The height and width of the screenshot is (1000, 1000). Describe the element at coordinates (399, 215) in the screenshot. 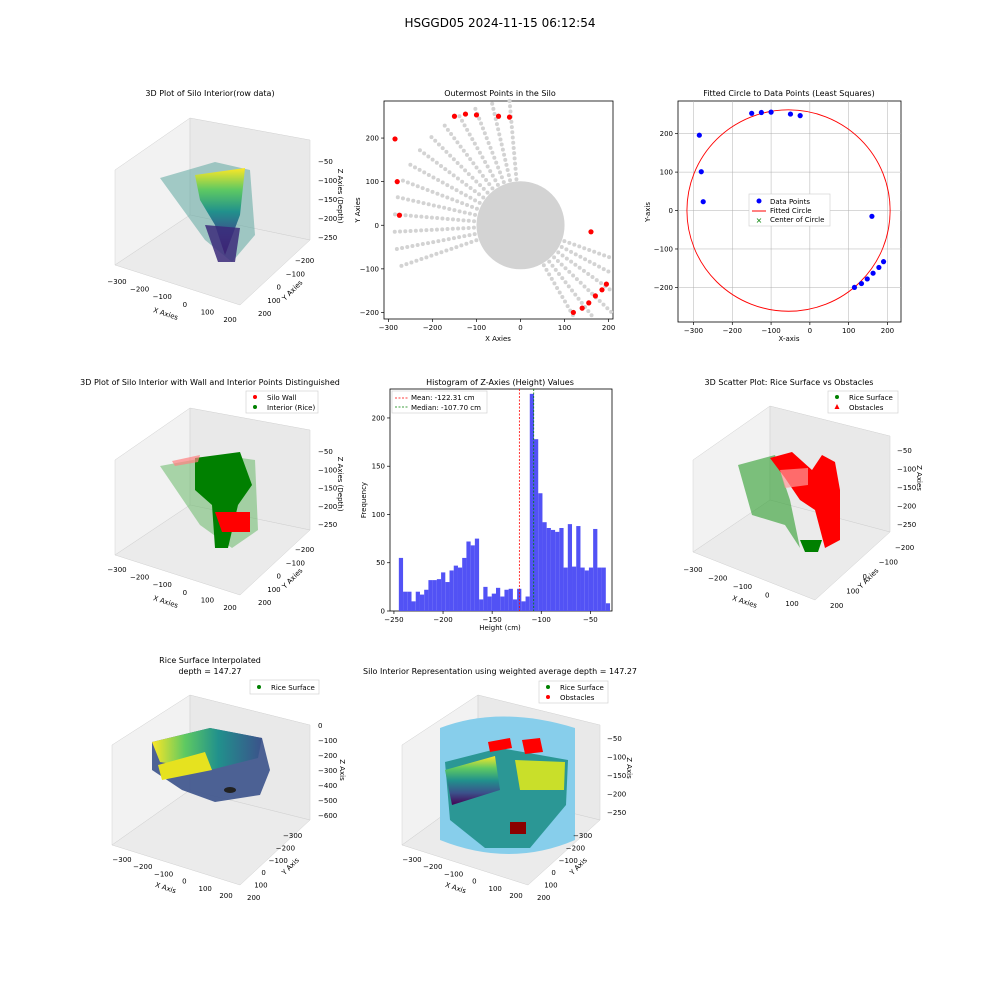

I see `outer-point` at that location.